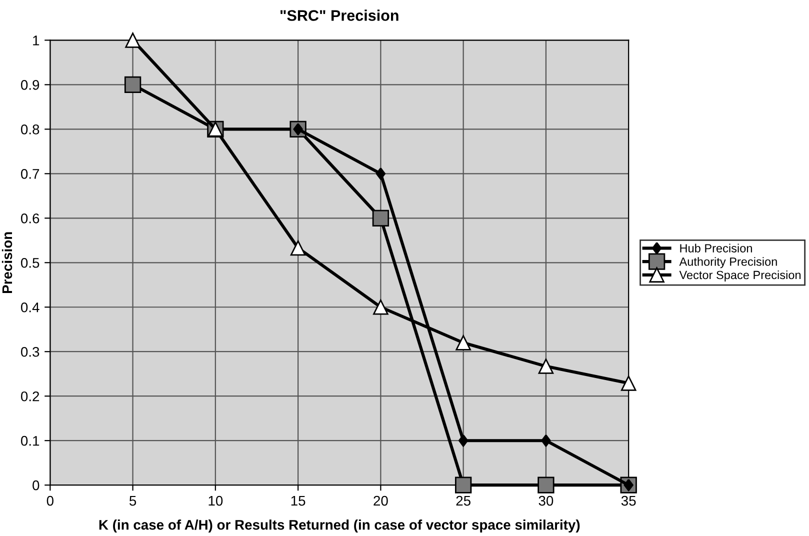 The image size is (809, 536). Describe the element at coordinates (36, 41) in the screenshot. I see `y-tick-label: 1` at that location.